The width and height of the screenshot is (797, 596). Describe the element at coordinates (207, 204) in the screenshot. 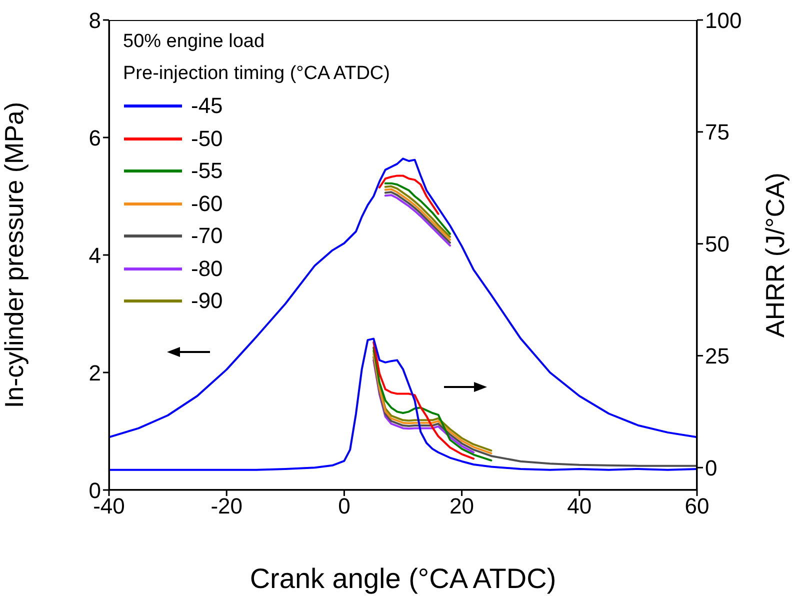

I see `legend-label: -60` at that location.